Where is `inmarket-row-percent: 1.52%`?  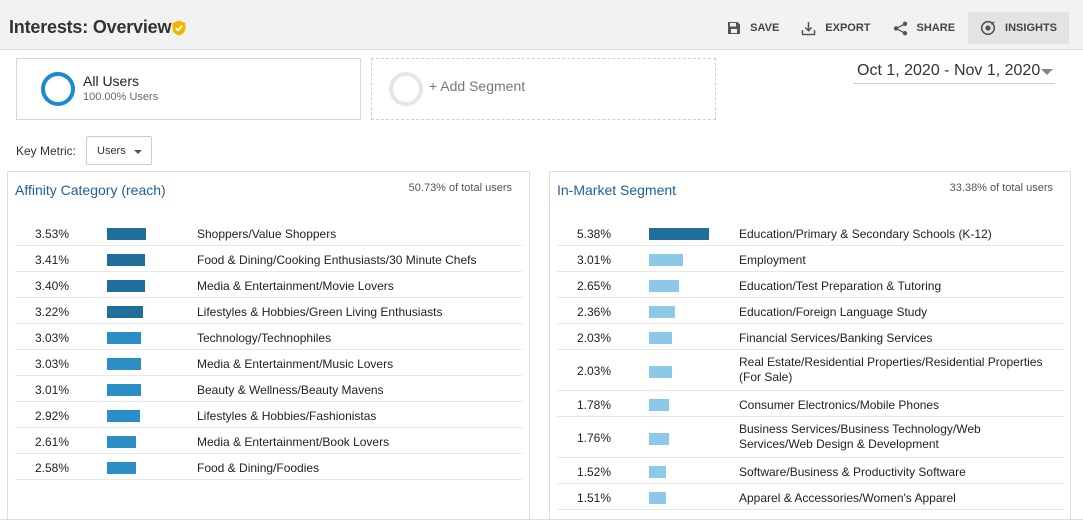 inmarket-row-percent: 1.52% is located at coordinates (594, 471).